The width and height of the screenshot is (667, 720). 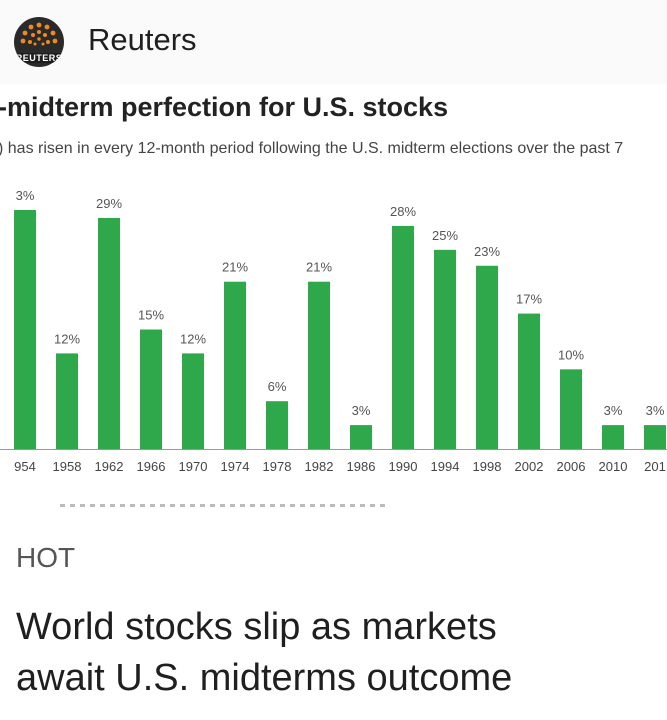 I want to click on app-header: REUTERS Reuters, so click(x=333, y=42).